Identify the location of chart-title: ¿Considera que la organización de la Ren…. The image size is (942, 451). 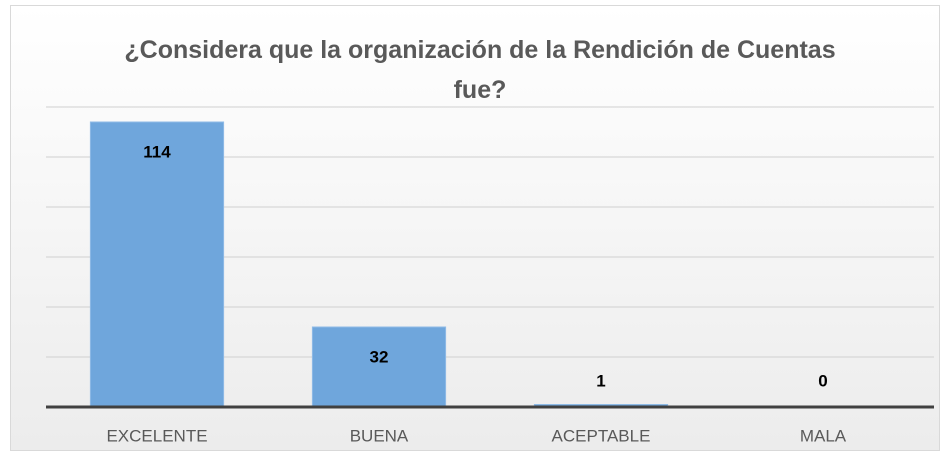
(480, 70).